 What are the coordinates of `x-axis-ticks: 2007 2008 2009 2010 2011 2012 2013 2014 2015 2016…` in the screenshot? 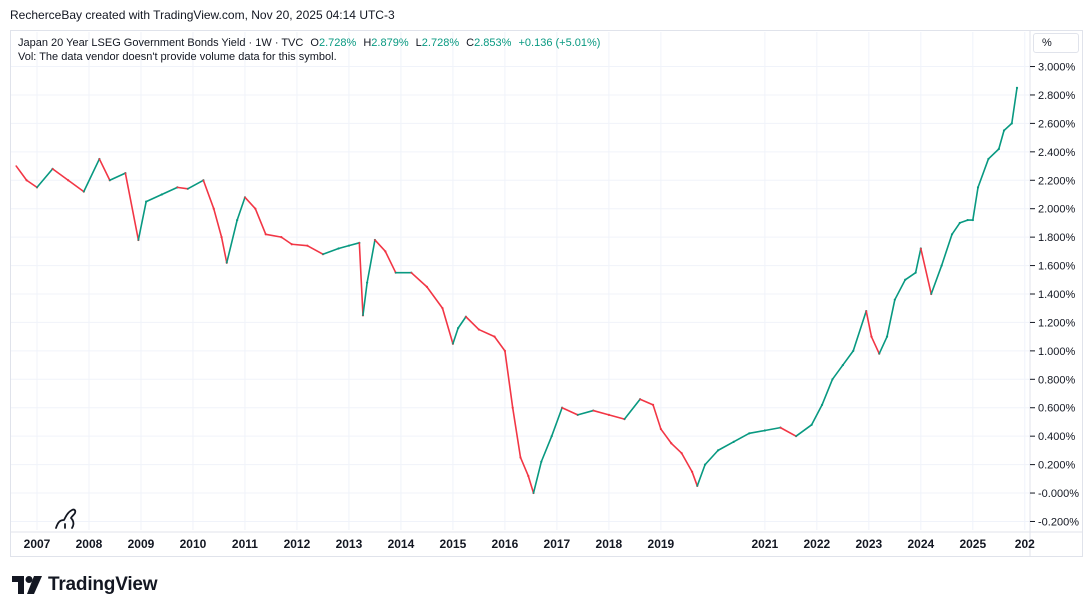 It's located at (529, 544).